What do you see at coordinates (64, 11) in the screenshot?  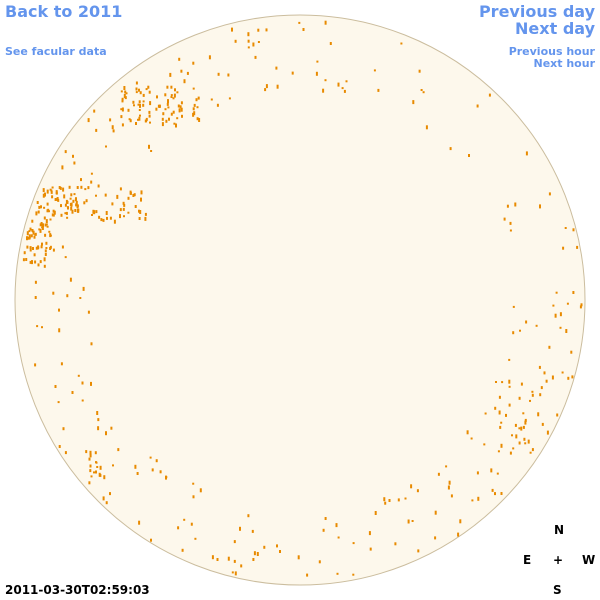 I see `back-link: Back to 2011` at bounding box center [64, 11].